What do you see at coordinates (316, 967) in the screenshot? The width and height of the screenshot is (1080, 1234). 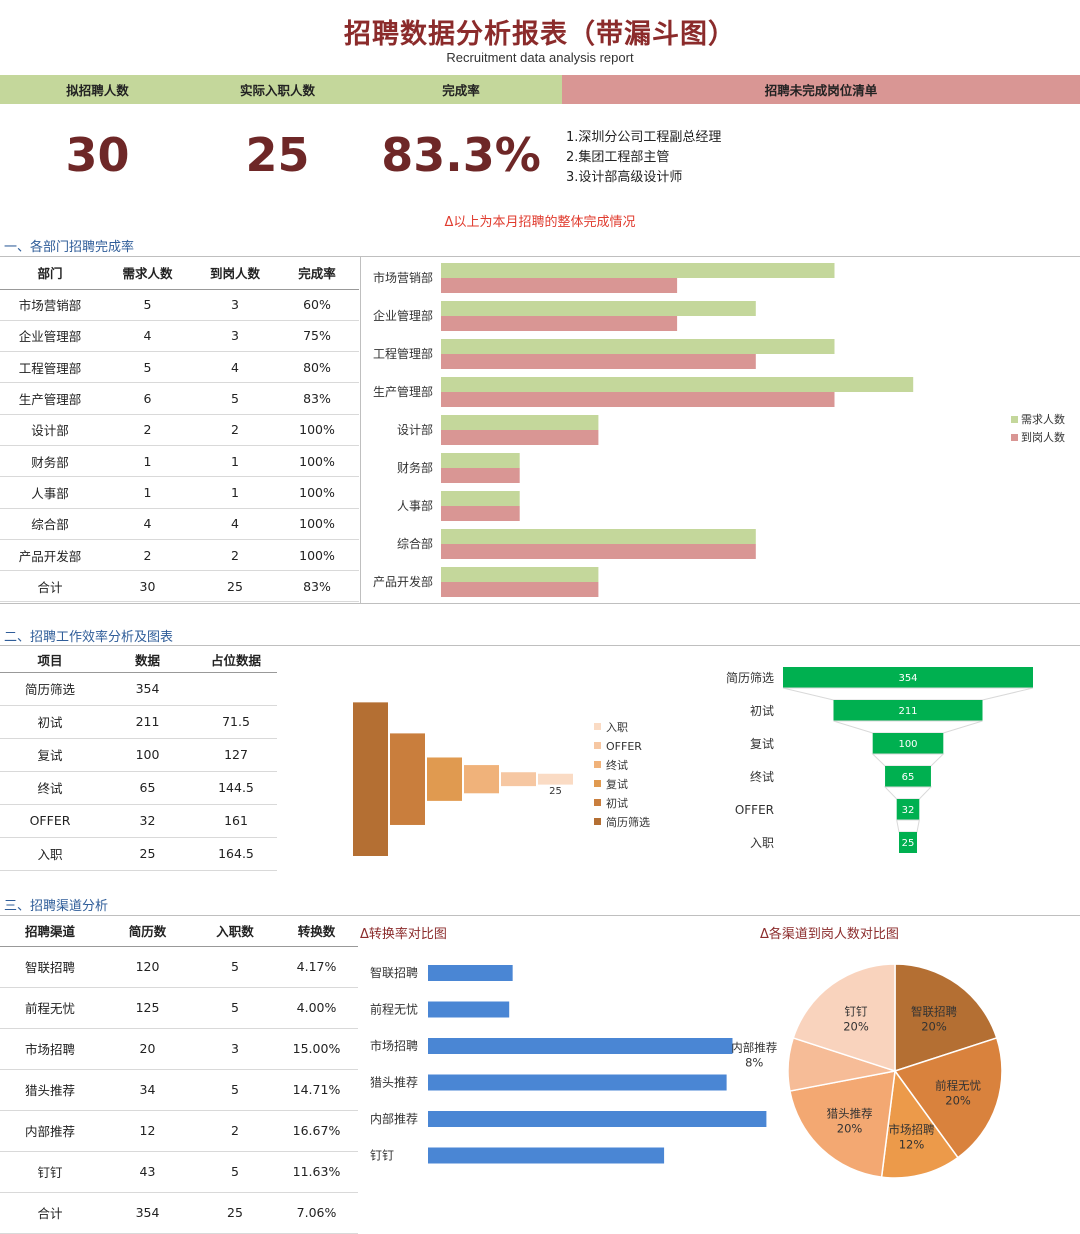 I see `table-cell: 4.17%` at bounding box center [316, 967].